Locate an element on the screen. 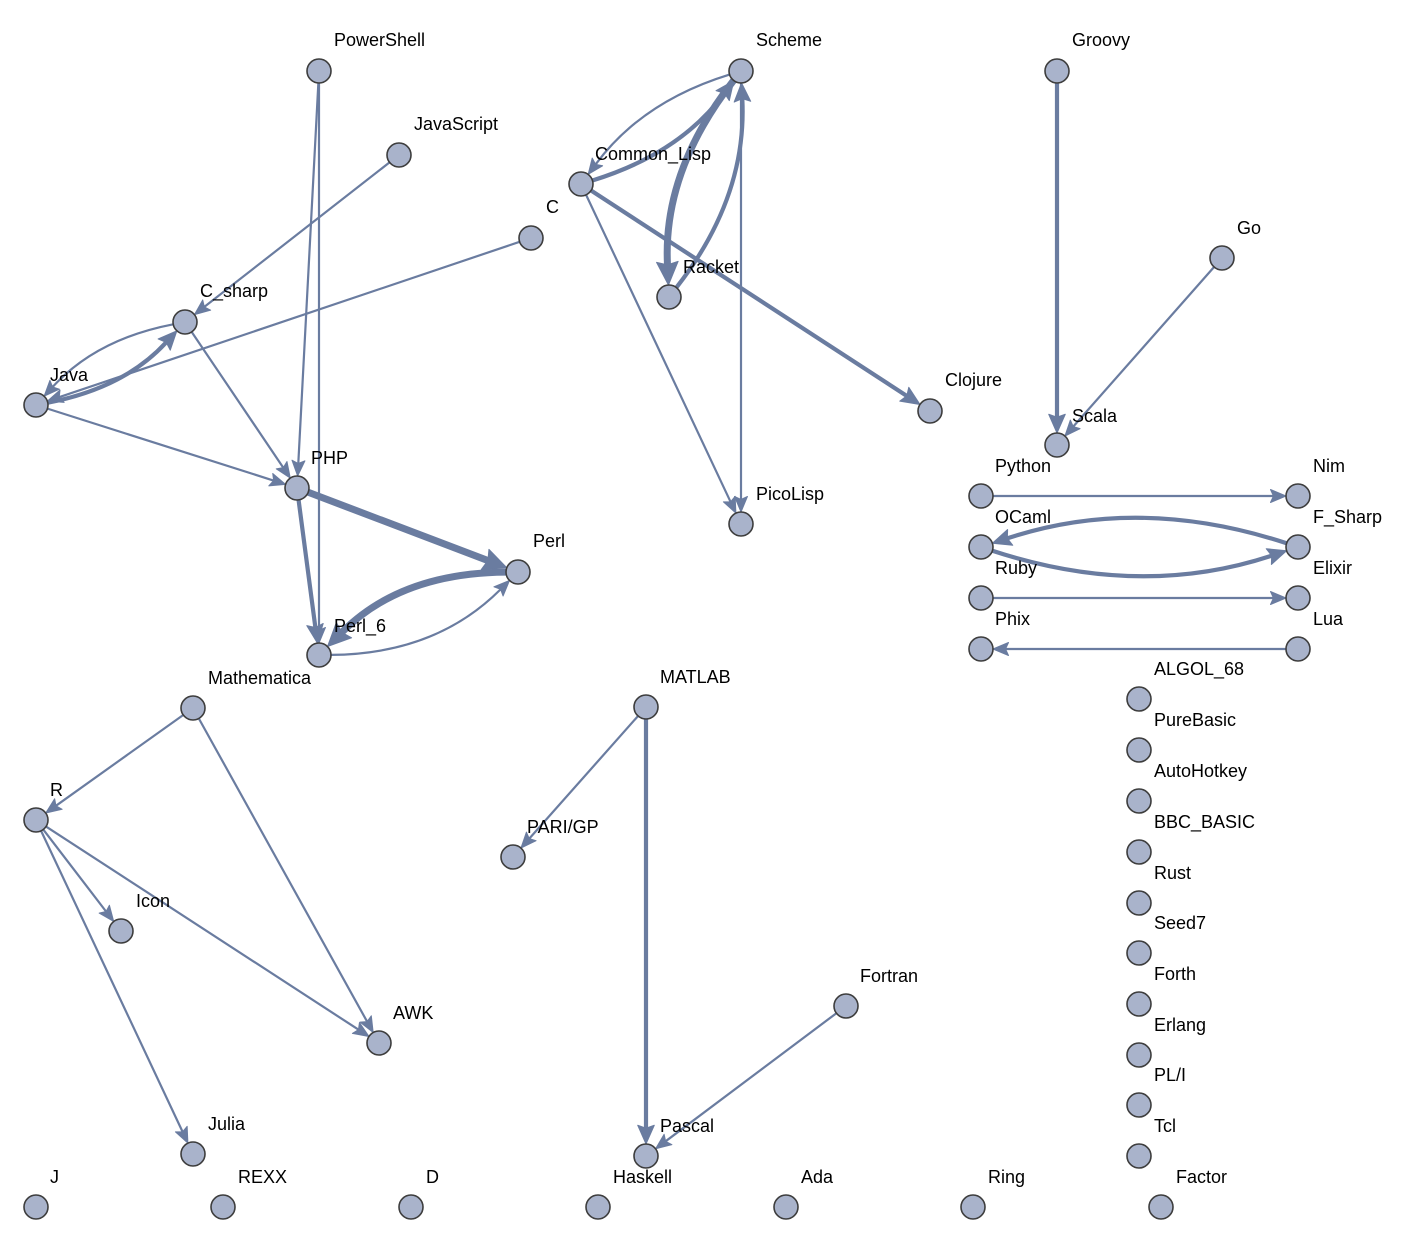  node-picolisp: PicoLisp is located at coordinates (776, 510).